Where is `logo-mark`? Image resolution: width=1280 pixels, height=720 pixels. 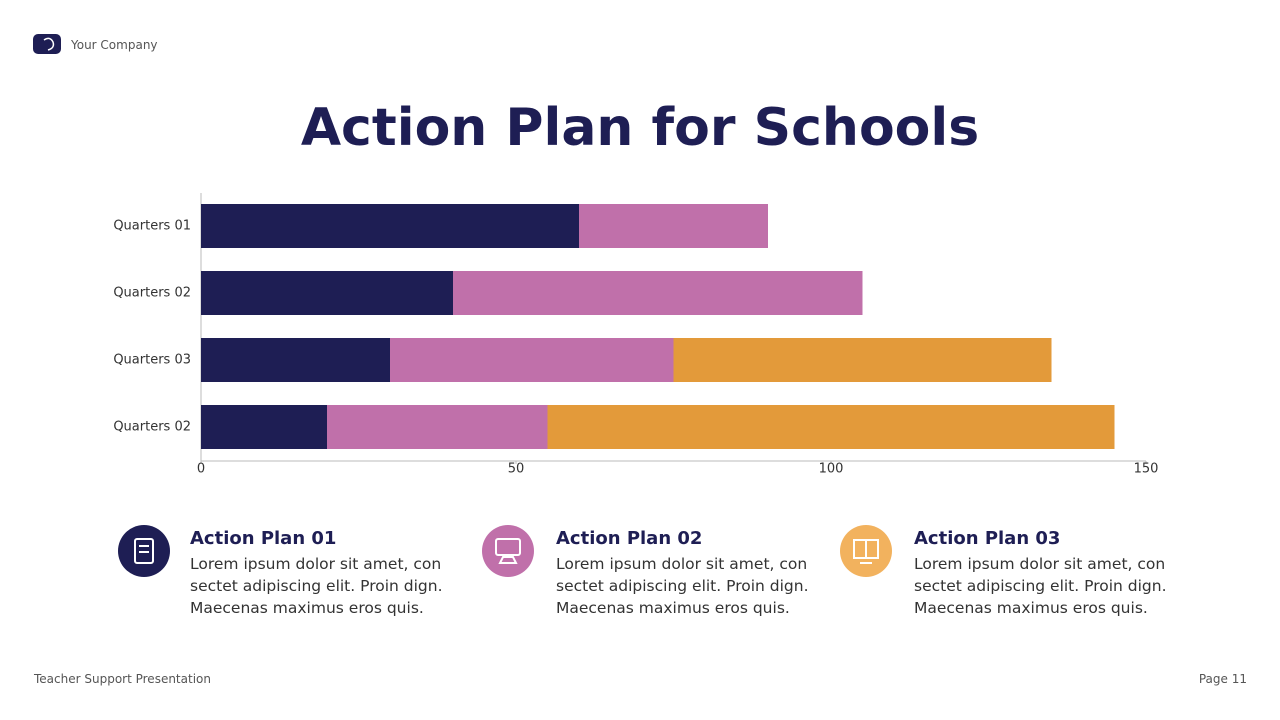
logo-mark is located at coordinates (49, 44).